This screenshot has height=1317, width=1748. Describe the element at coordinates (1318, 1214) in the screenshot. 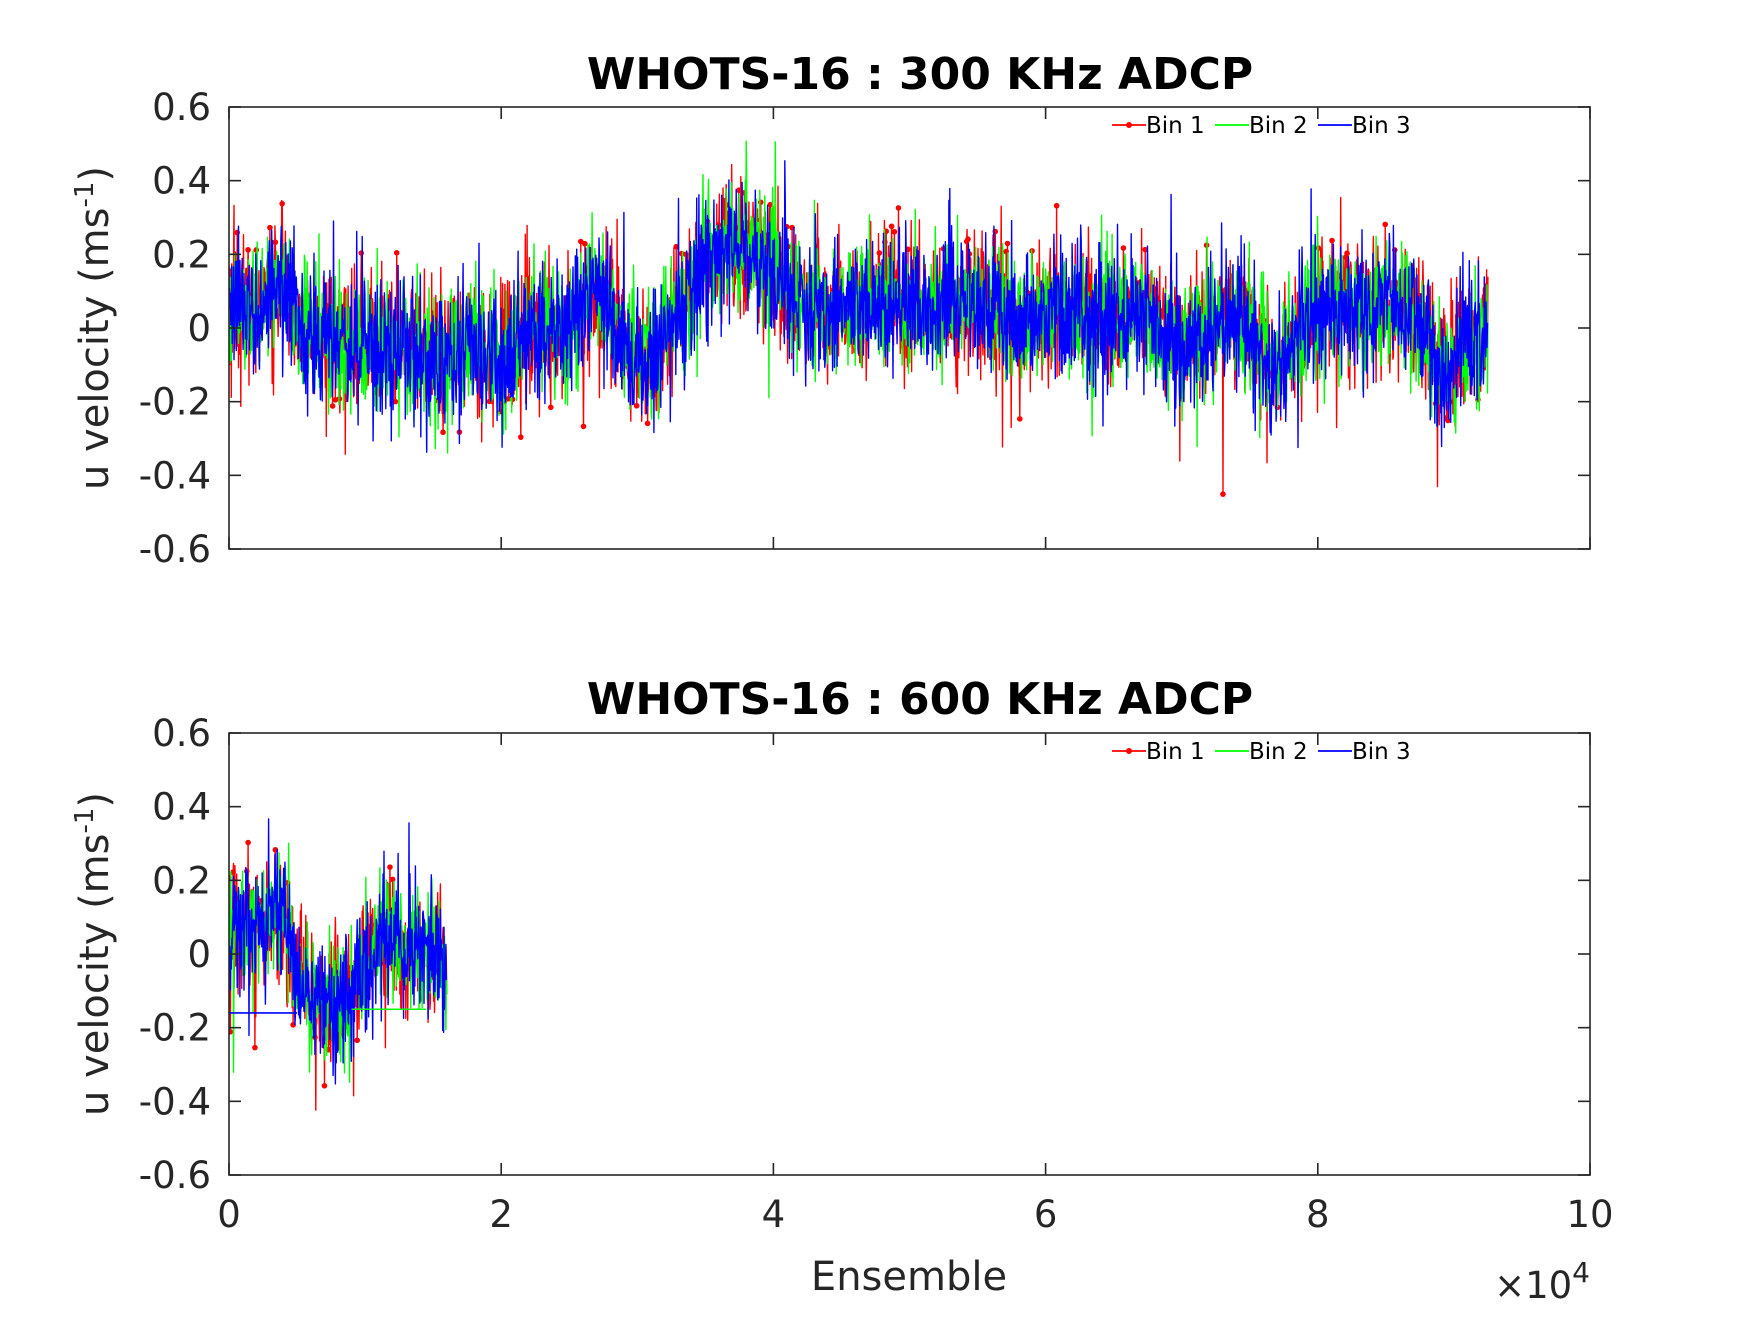

I see `x-tick-label: 8` at that location.